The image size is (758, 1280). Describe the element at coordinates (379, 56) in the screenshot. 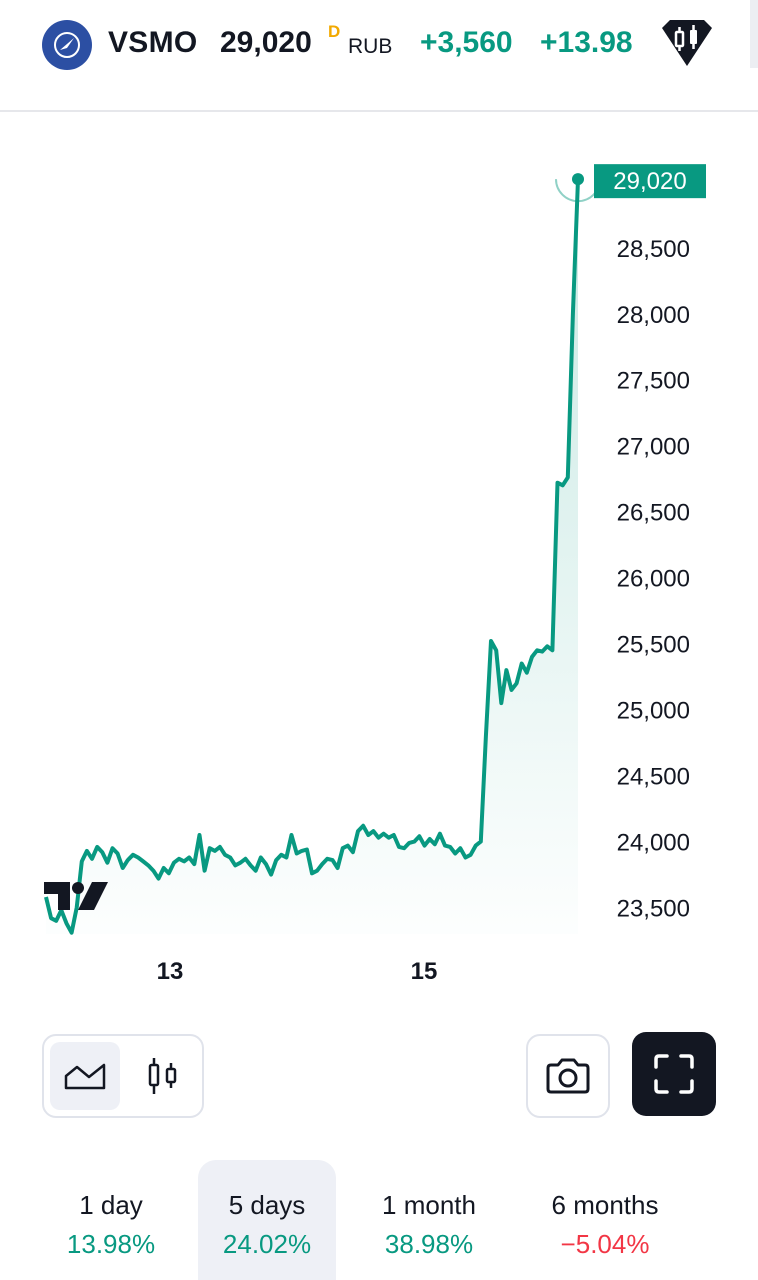

I see `symbol-header: VSMO 29,020 D RUB +3,560 +13.98` at that location.